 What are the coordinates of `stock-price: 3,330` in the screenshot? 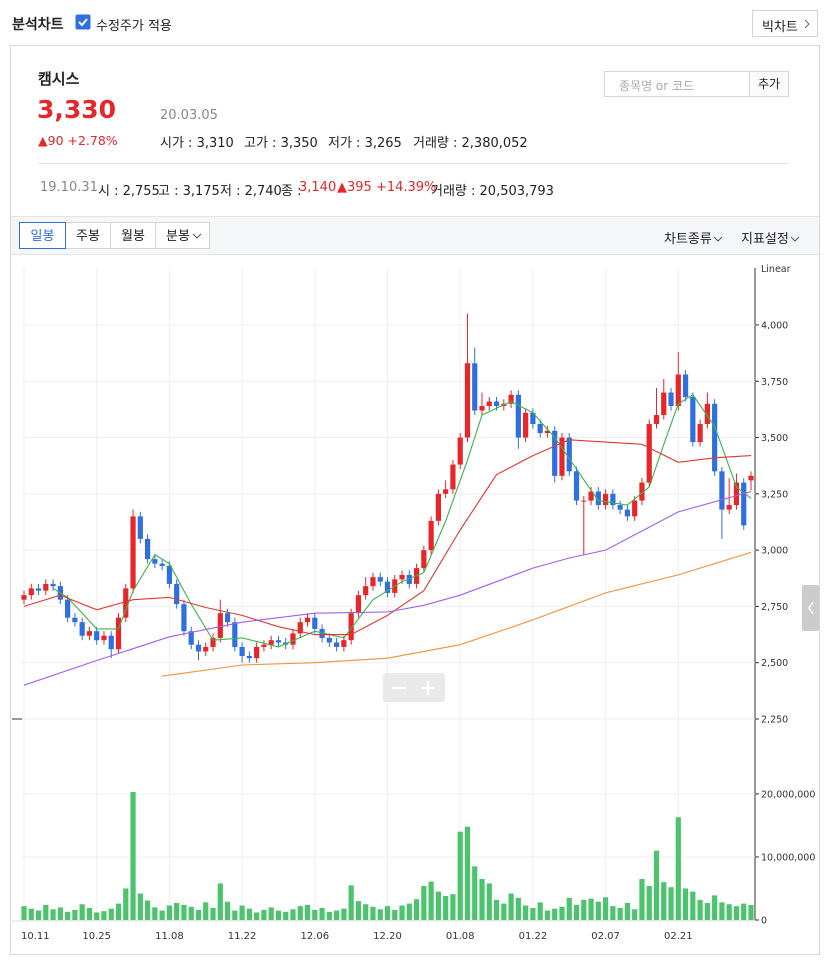 It's located at (77, 109).